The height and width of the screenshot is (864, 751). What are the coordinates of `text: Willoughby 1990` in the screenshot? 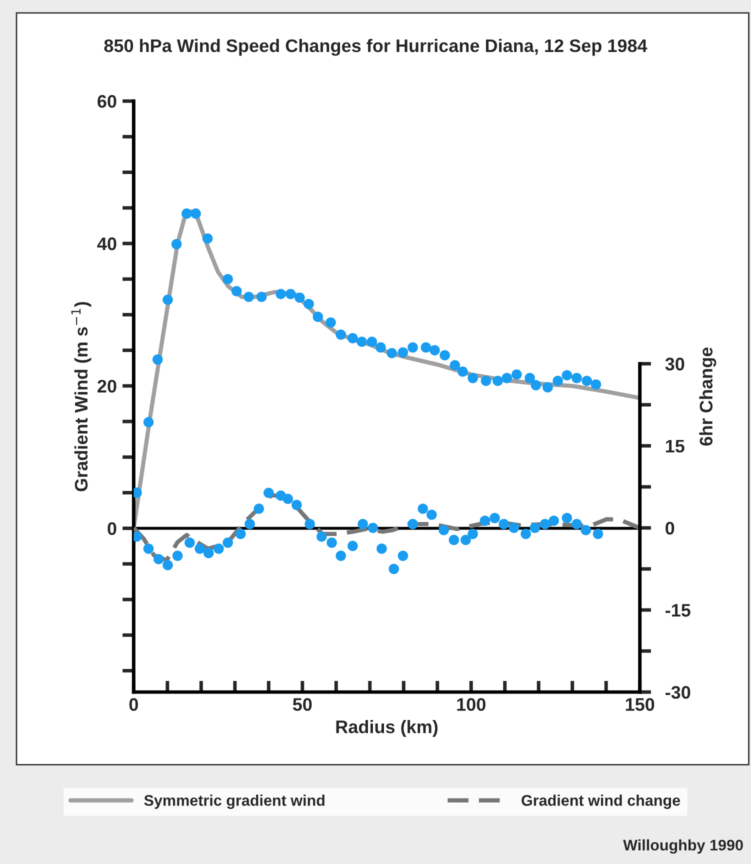 It's located at (683, 846).